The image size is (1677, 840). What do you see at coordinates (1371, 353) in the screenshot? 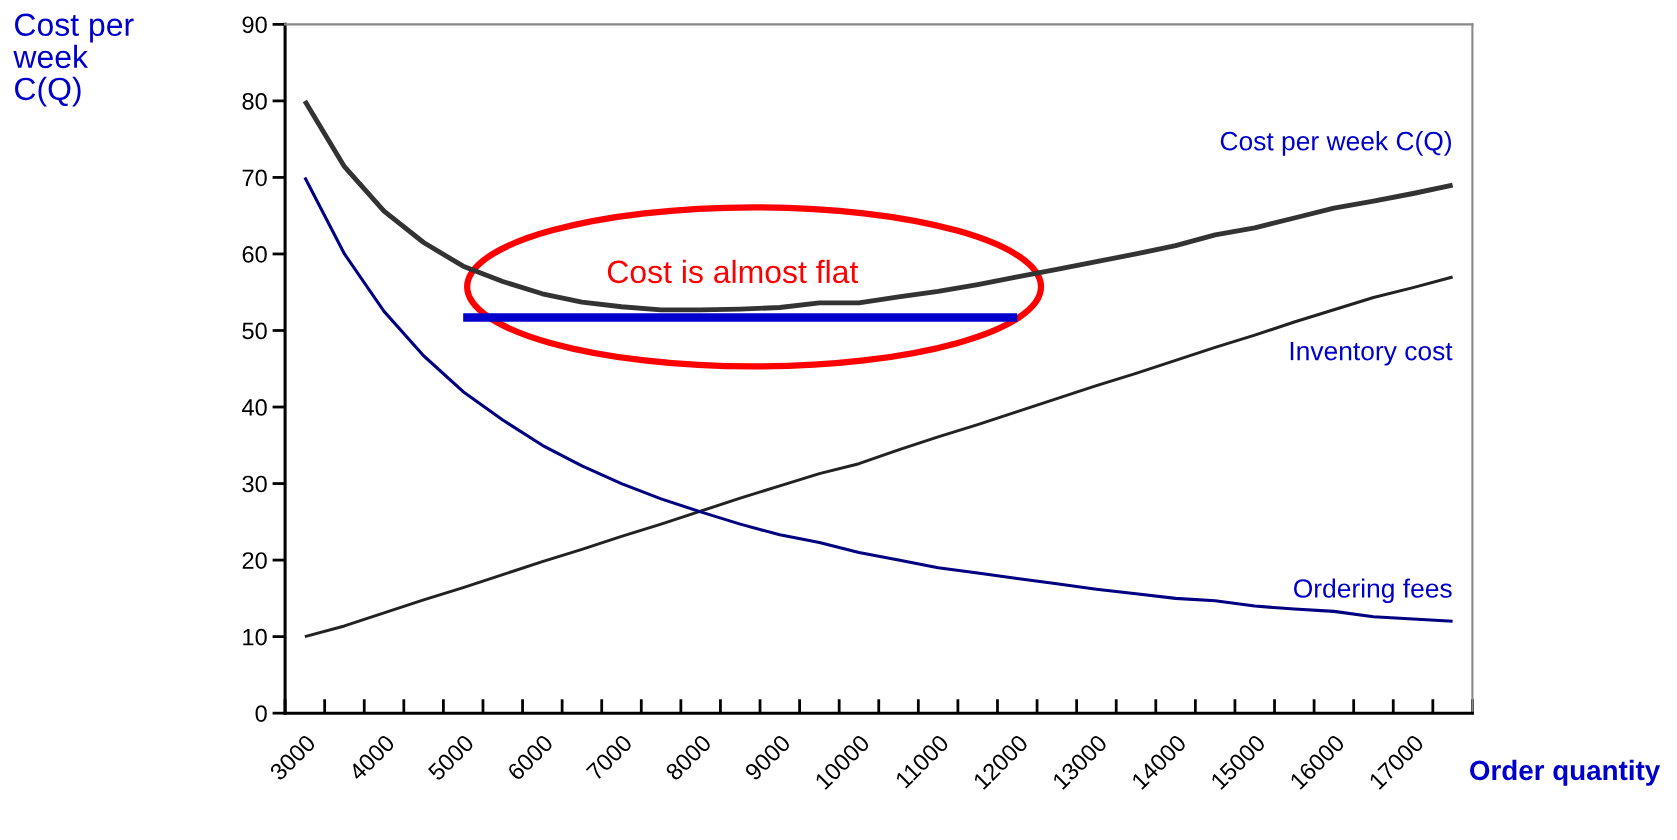
I see `series-label: Inventory cost` at bounding box center [1371, 353].